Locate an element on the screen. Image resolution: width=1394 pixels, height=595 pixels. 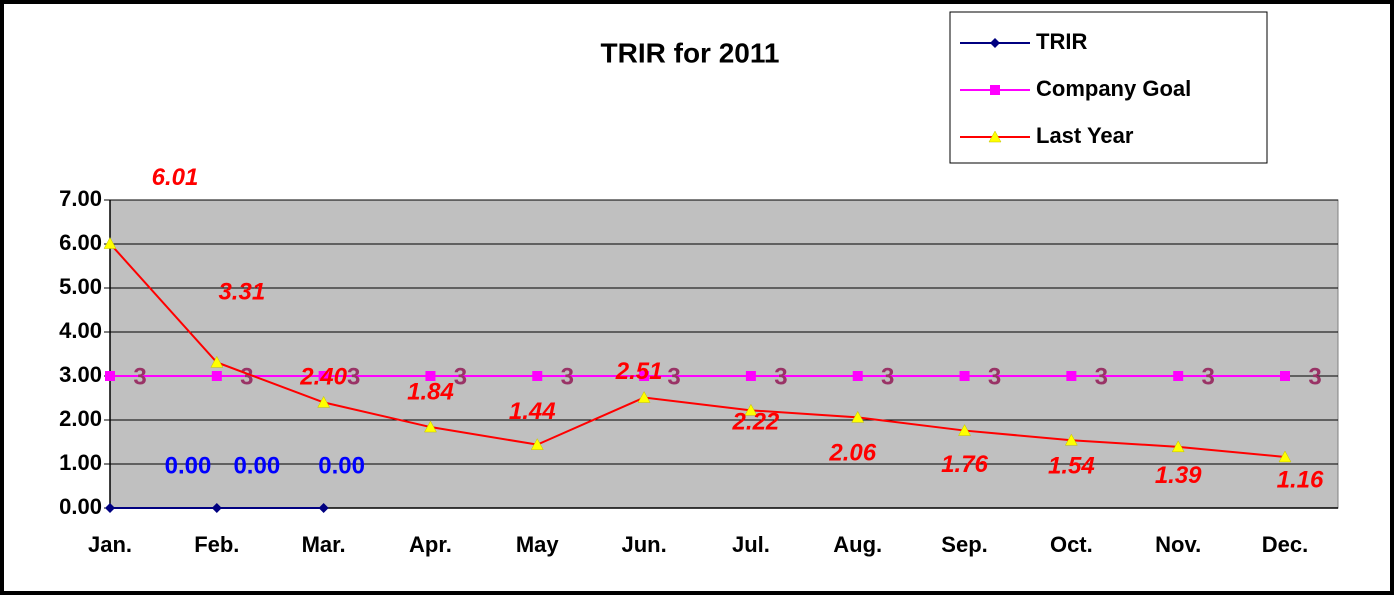
x-tick-label: Feb. is located at coordinates (216, 544).